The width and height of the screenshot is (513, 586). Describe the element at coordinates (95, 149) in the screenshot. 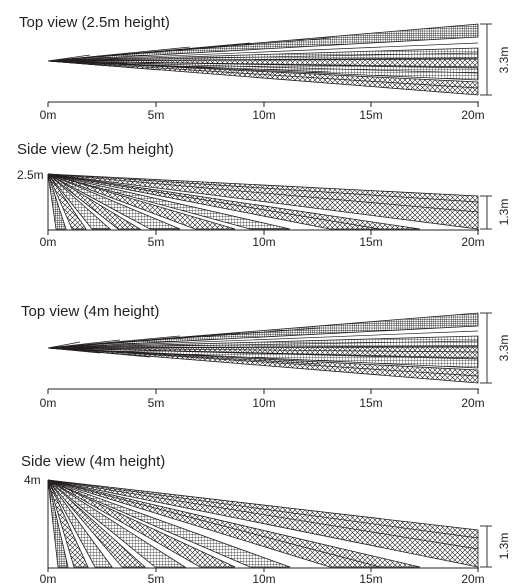

I see `panel-title: Side view (2.5m height)` at that location.